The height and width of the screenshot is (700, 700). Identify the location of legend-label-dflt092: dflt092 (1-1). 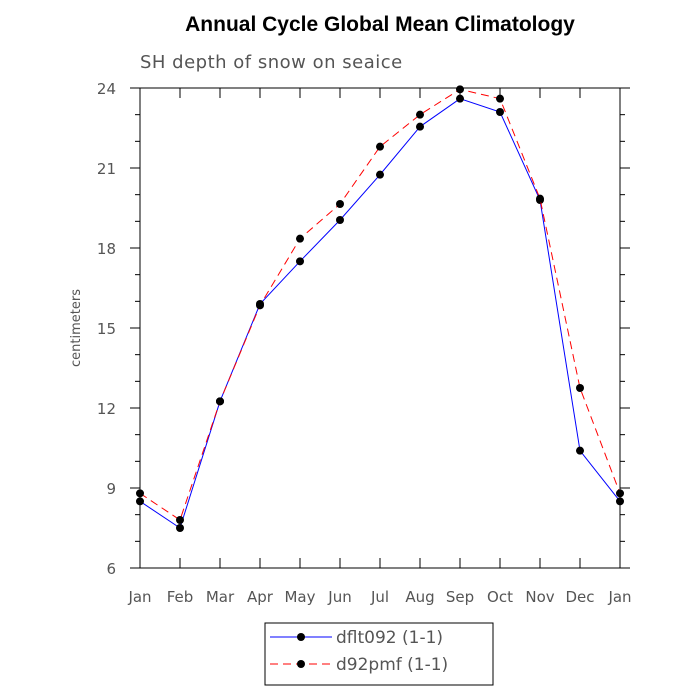
(389, 638).